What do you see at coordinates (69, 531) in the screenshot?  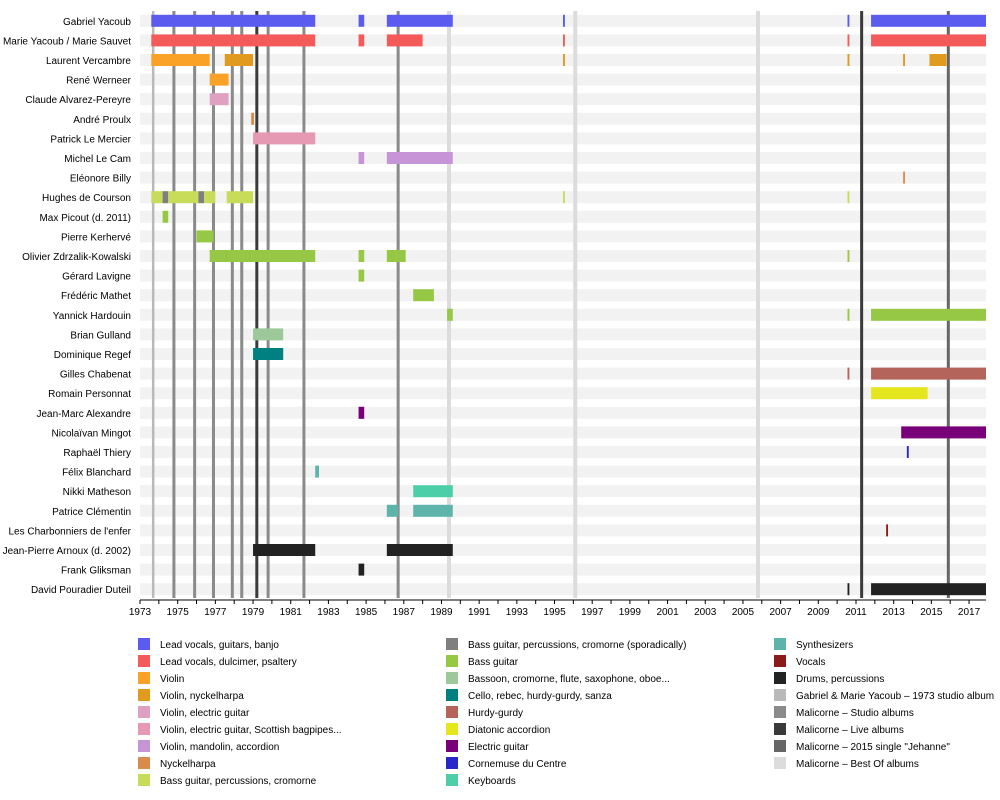 I see `member-label: Les Charbonniers de l'enfer` at bounding box center [69, 531].